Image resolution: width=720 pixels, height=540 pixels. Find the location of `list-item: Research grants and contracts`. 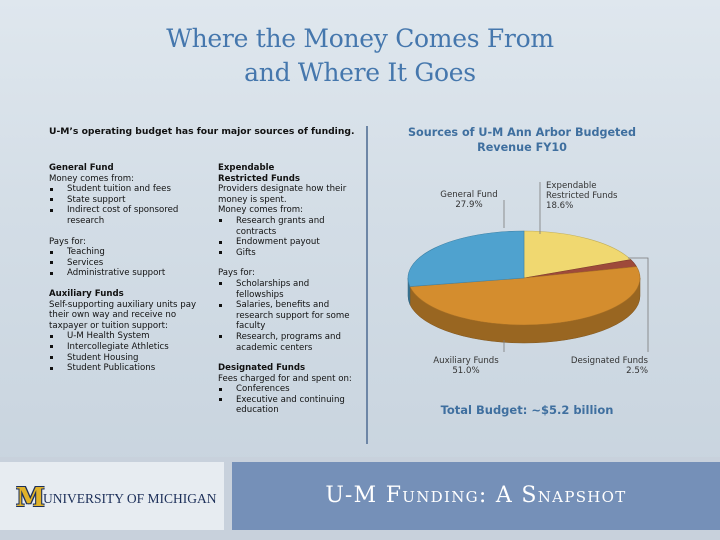

list-item: Research grants and contracts is located at coordinates (286, 226).